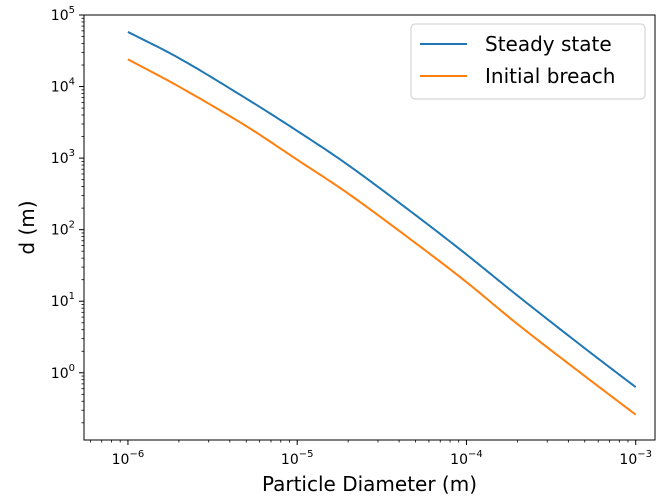  What do you see at coordinates (27, 227) in the screenshot?
I see `y-axis-label: d (m)` at bounding box center [27, 227].